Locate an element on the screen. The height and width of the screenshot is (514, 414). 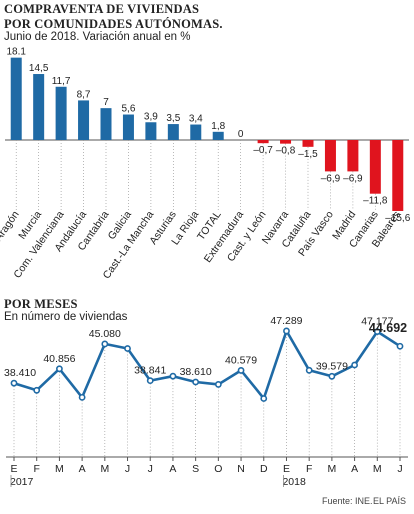
line-value-label: 47.177 is located at coordinates (377, 322).